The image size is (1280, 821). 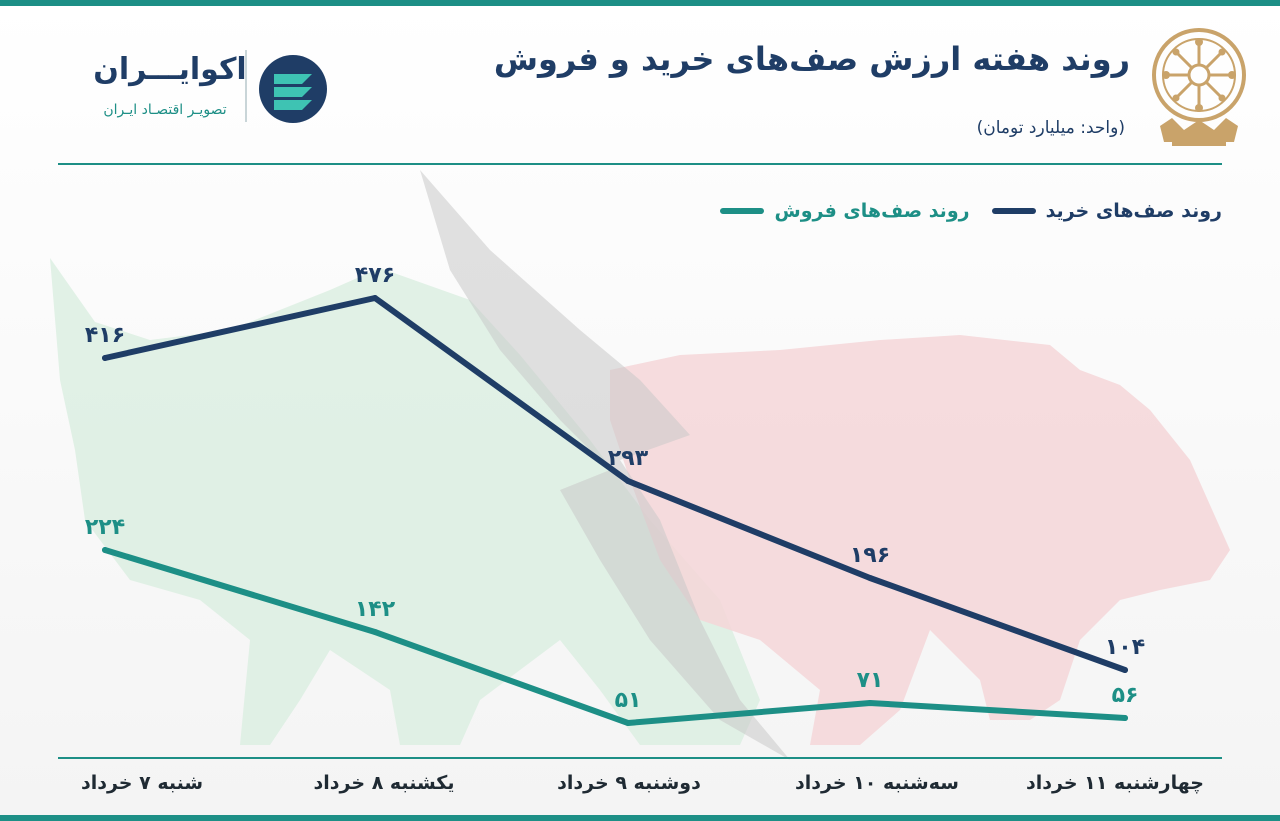 I want to click on stock-exchange-emblem-icon, so click(x=1199, y=87).